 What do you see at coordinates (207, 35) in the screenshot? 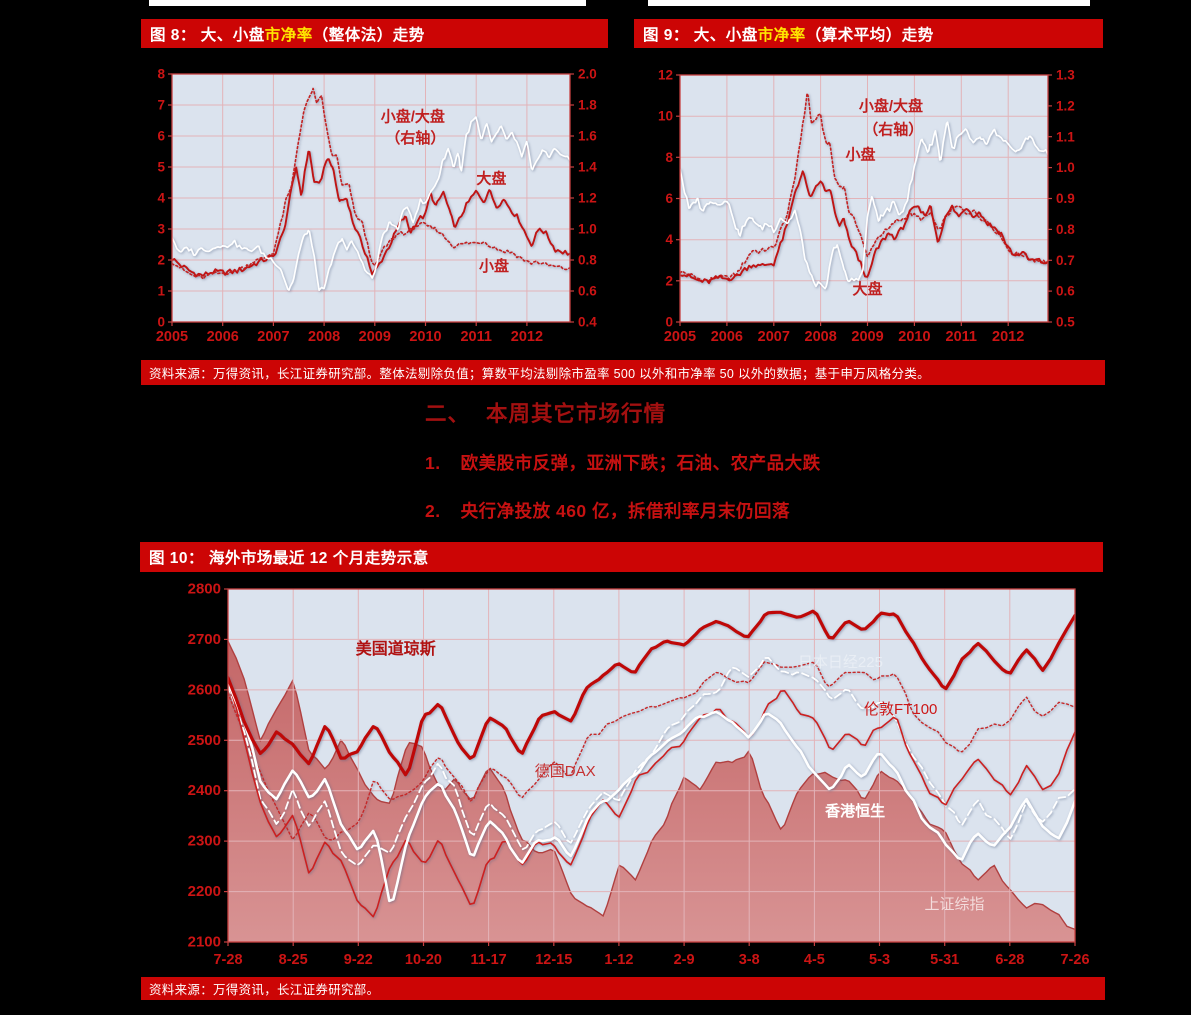
I see `figure8-title-pre: 图 8： 大、小盘` at bounding box center [207, 35].